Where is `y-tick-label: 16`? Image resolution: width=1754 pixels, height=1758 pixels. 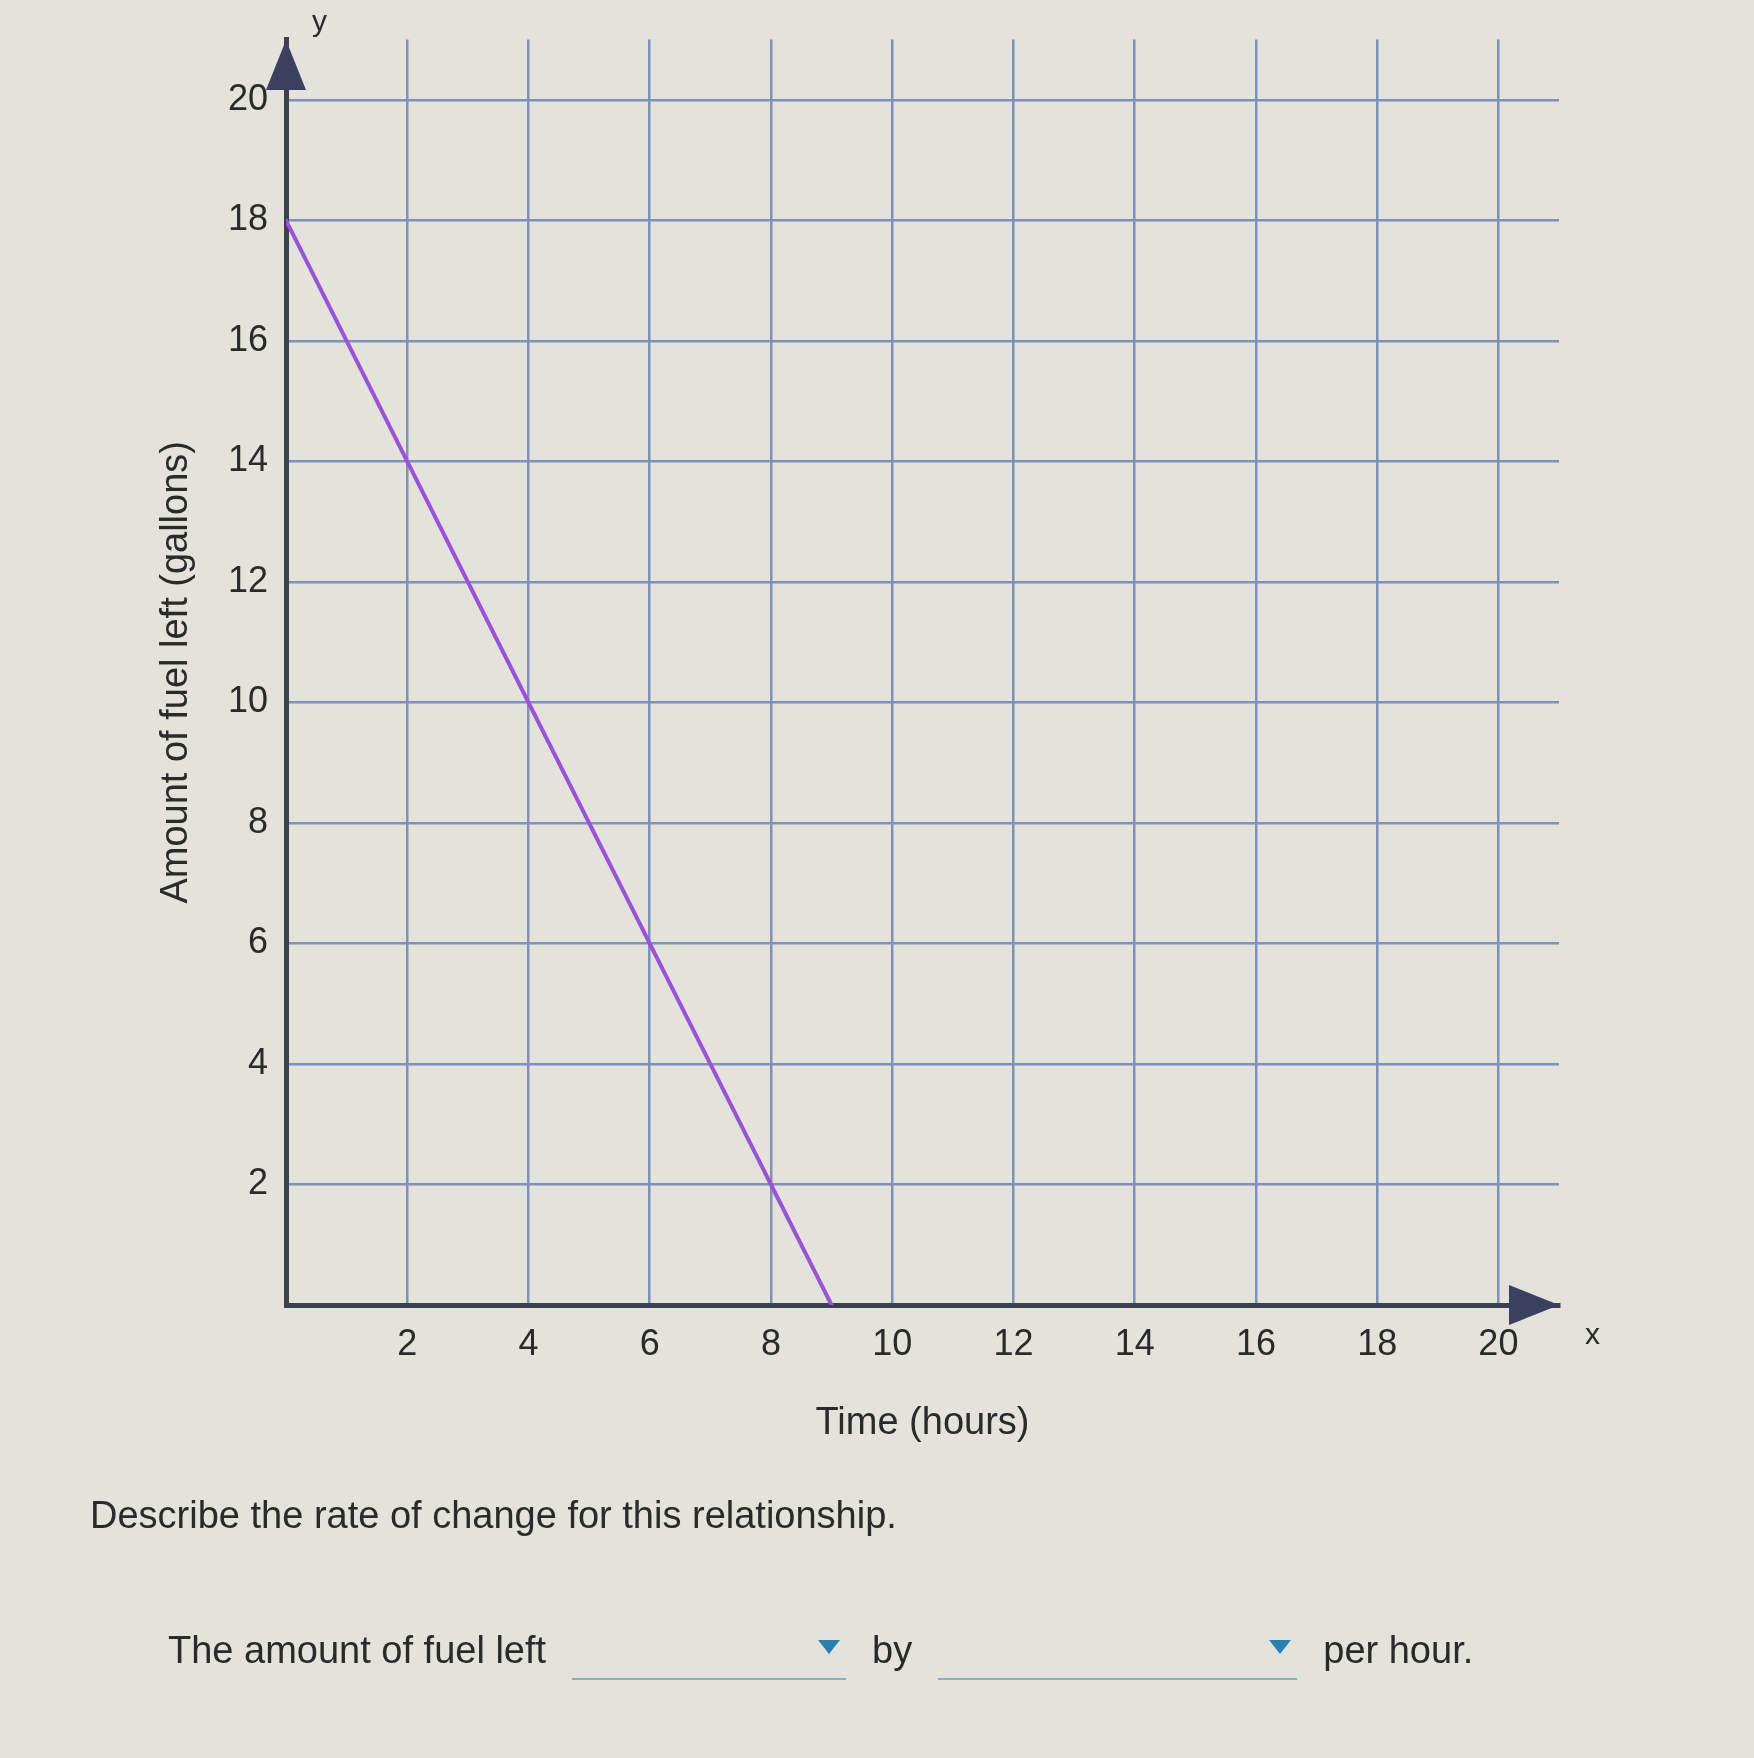 y-tick-label: 16 is located at coordinates (247, 338).